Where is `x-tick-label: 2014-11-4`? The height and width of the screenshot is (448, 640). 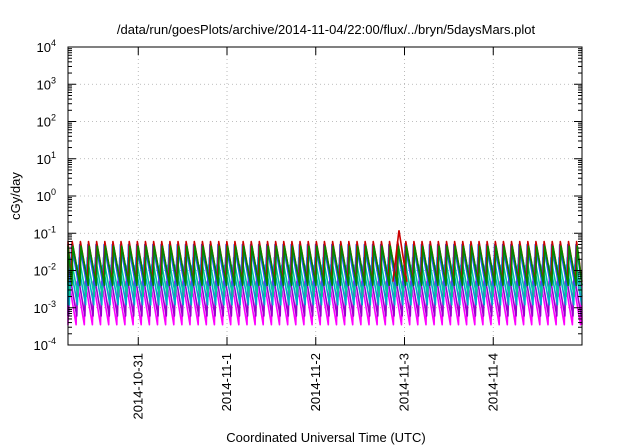
x-tick-label: 2014-11-4 is located at coordinates (492, 382).